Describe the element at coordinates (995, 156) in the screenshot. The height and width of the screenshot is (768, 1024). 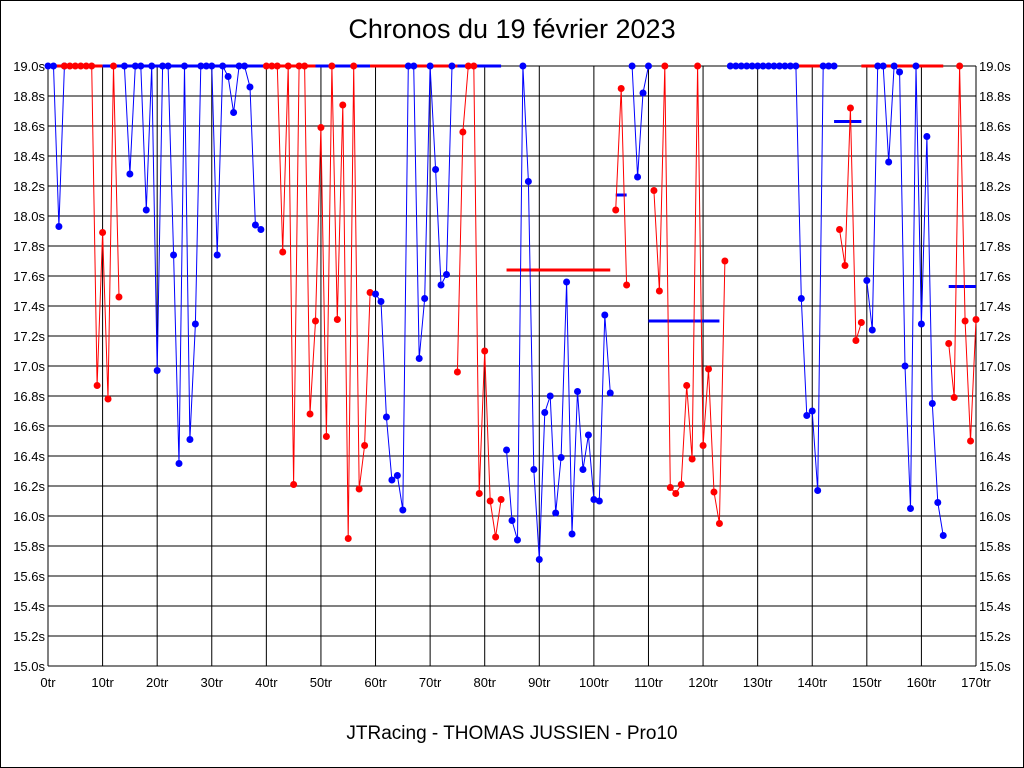
I see `y-tick-label-right: 18.4s` at that location.